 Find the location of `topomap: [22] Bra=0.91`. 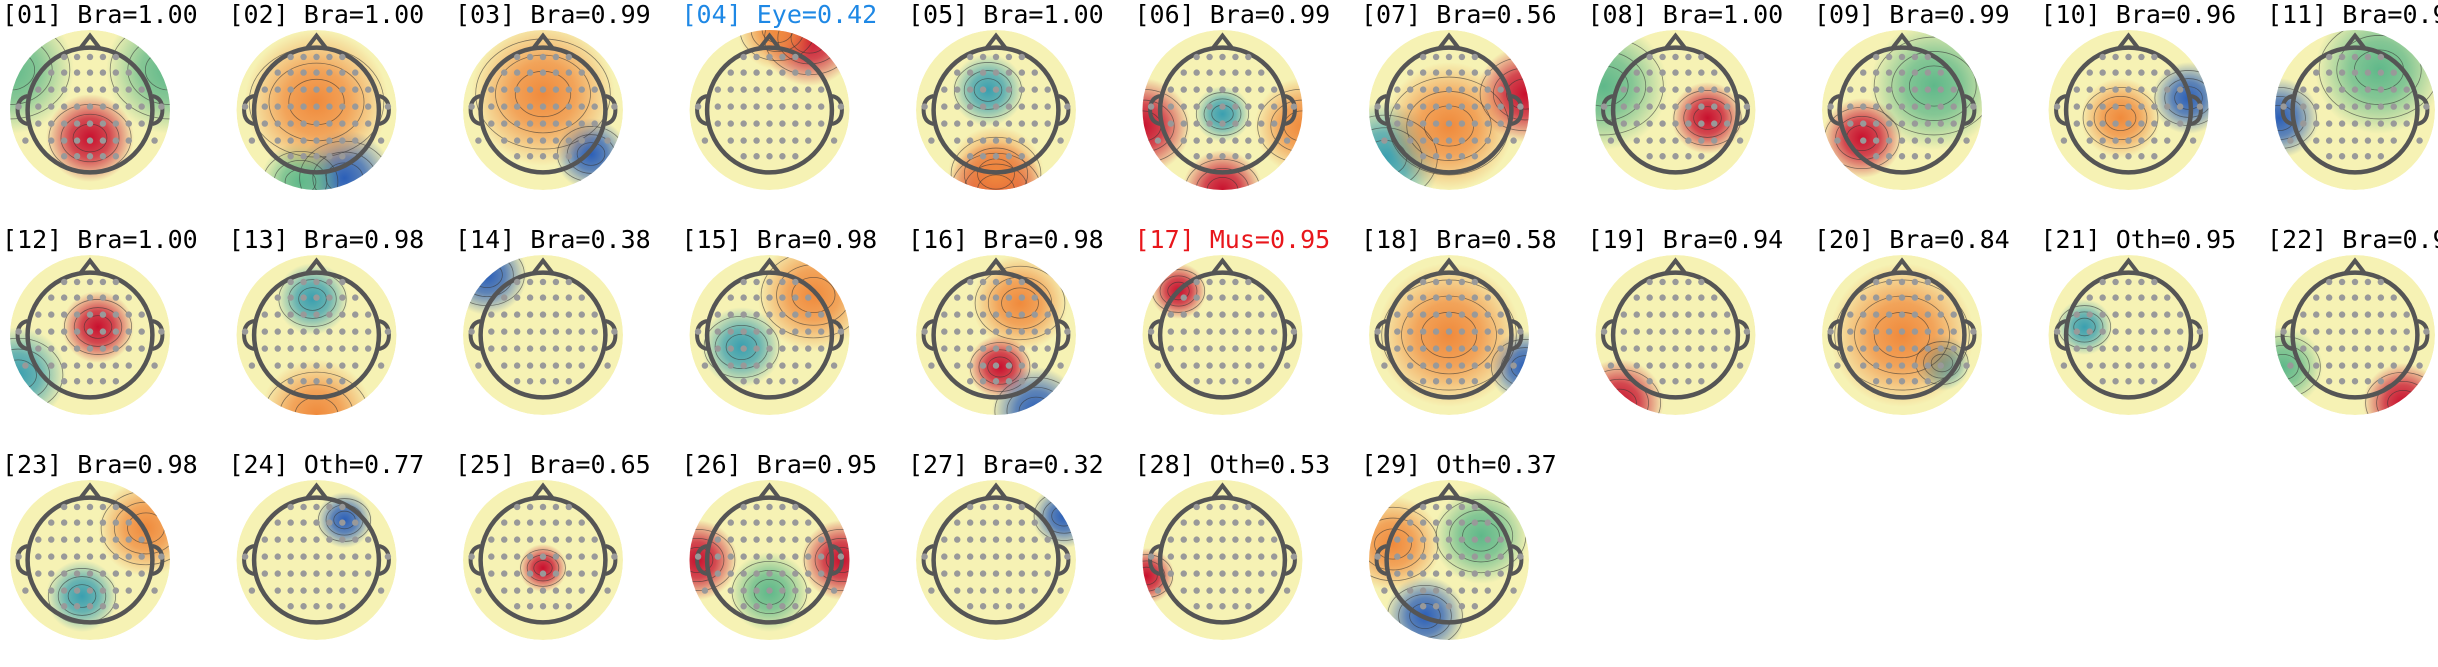

topomap: [22] Bra=0.91 is located at coordinates (2352, 320).